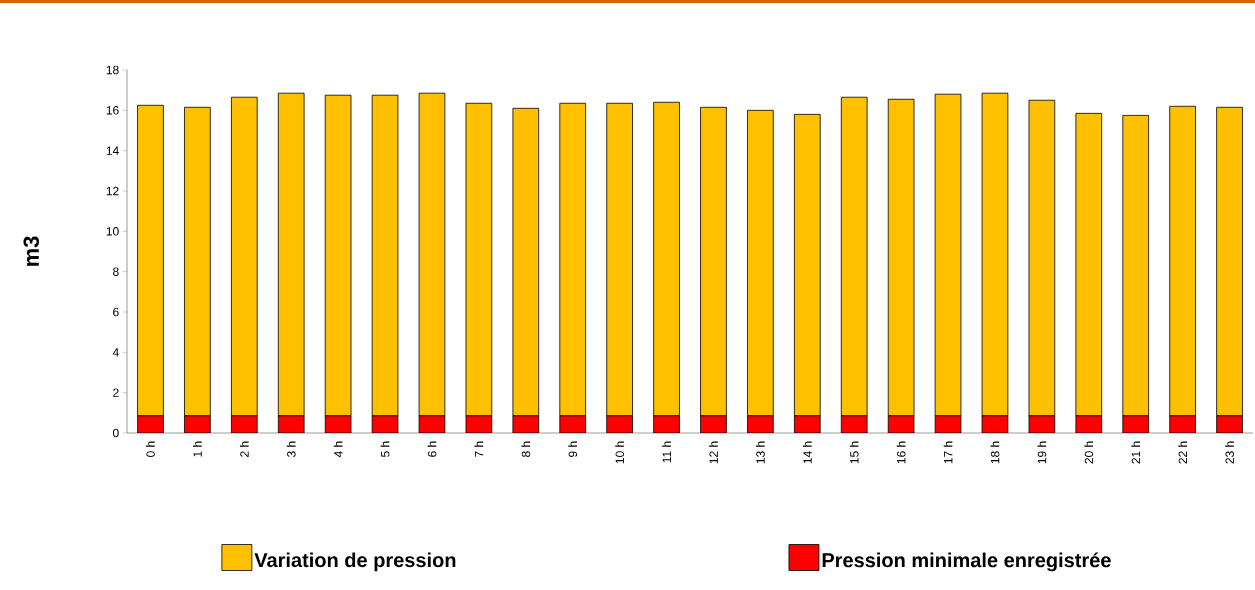 The image size is (1255, 590). I want to click on y-tick-label: 18, so click(112, 70).